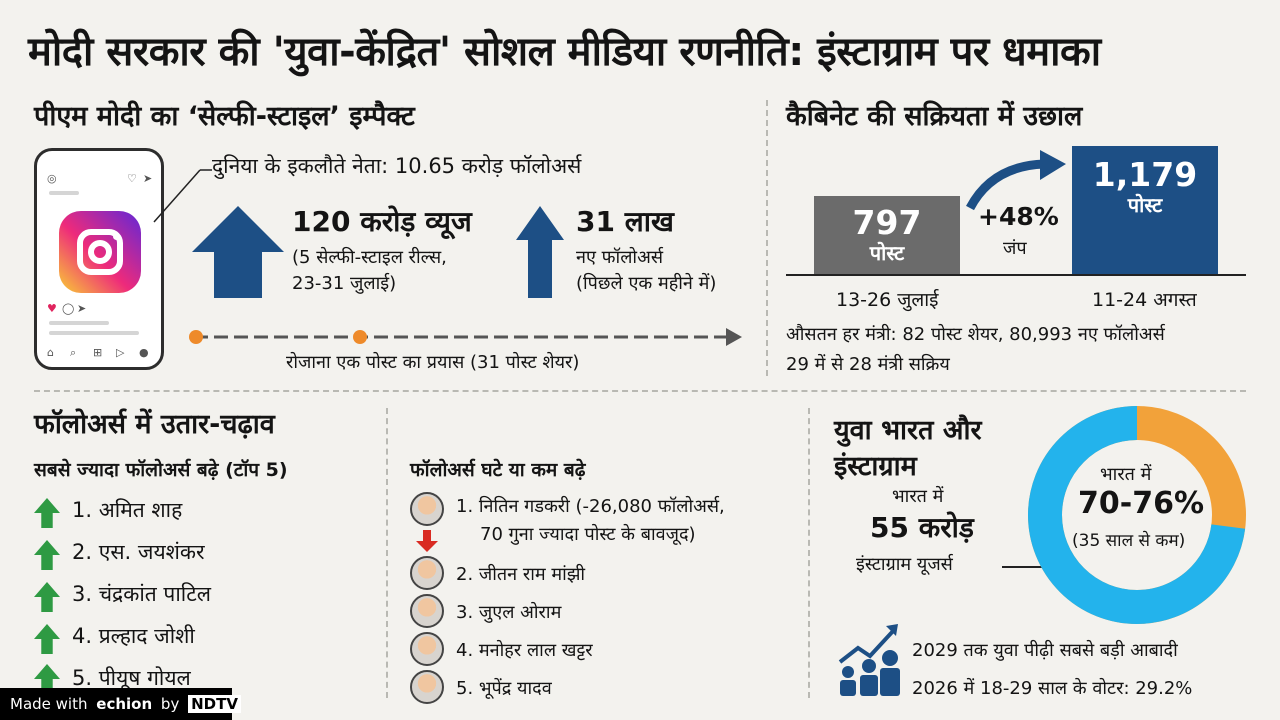 This screenshot has width=1280, height=720. What do you see at coordinates (82, 308) in the screenshot?
I see `share-icon: ➤` at bounding box center [82, 308].